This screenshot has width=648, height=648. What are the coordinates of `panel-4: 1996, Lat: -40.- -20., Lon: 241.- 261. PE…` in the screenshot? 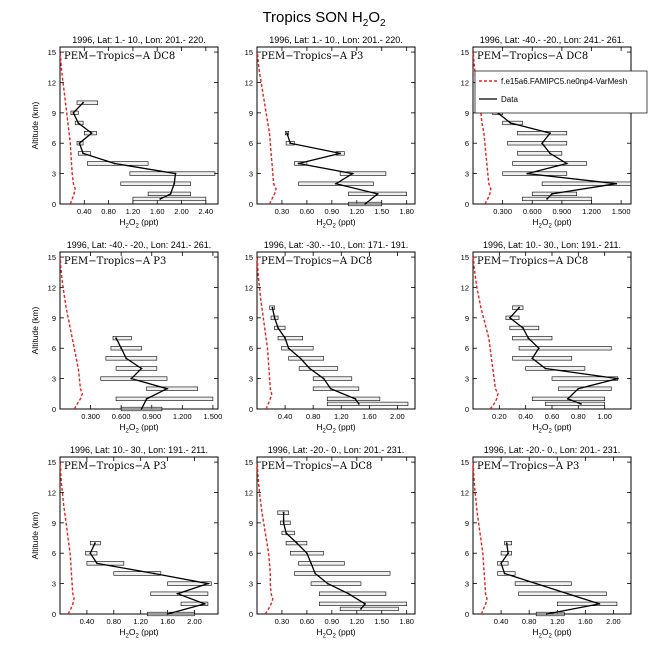 It's located at (126, 337).